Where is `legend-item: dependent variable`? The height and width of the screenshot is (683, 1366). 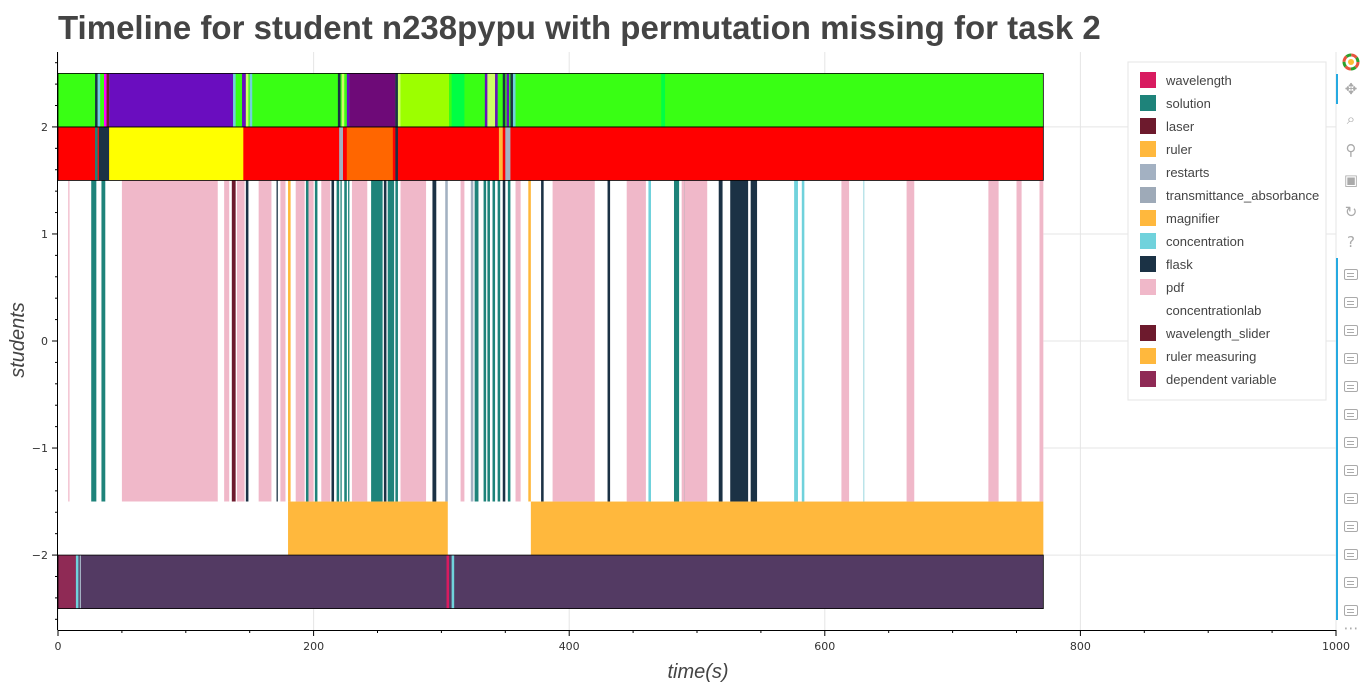
legend-item: dependent variable is located at coordinates (1208, 379).